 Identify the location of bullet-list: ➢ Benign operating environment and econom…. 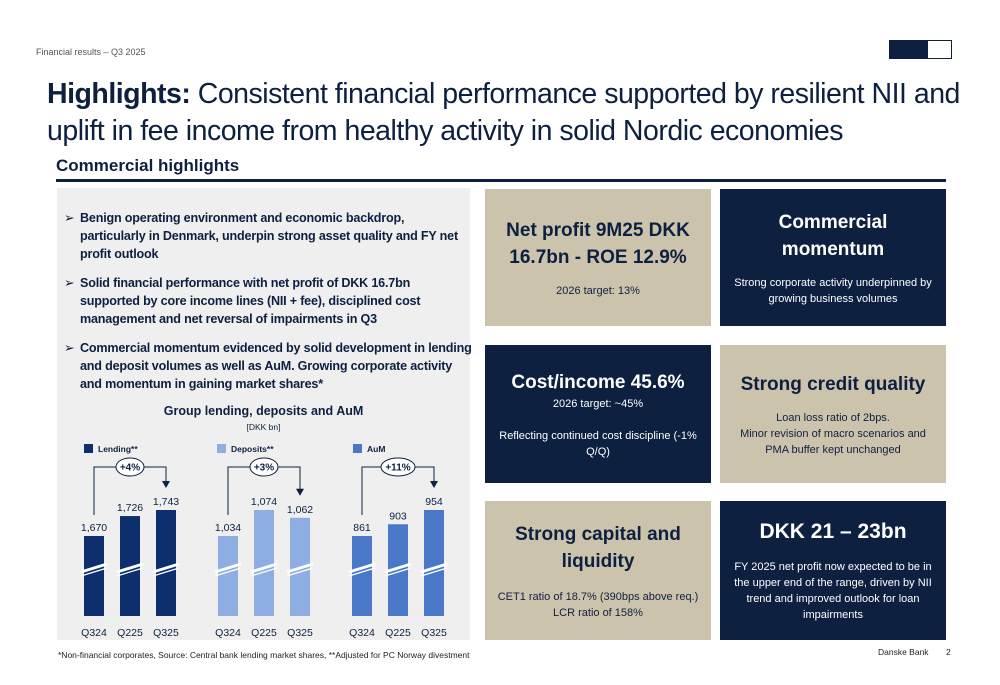
(268, 306).